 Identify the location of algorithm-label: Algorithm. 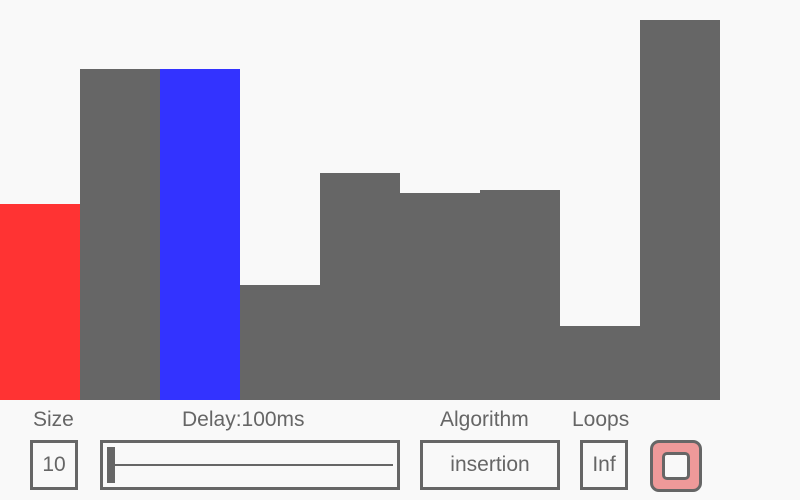
(484, 419).